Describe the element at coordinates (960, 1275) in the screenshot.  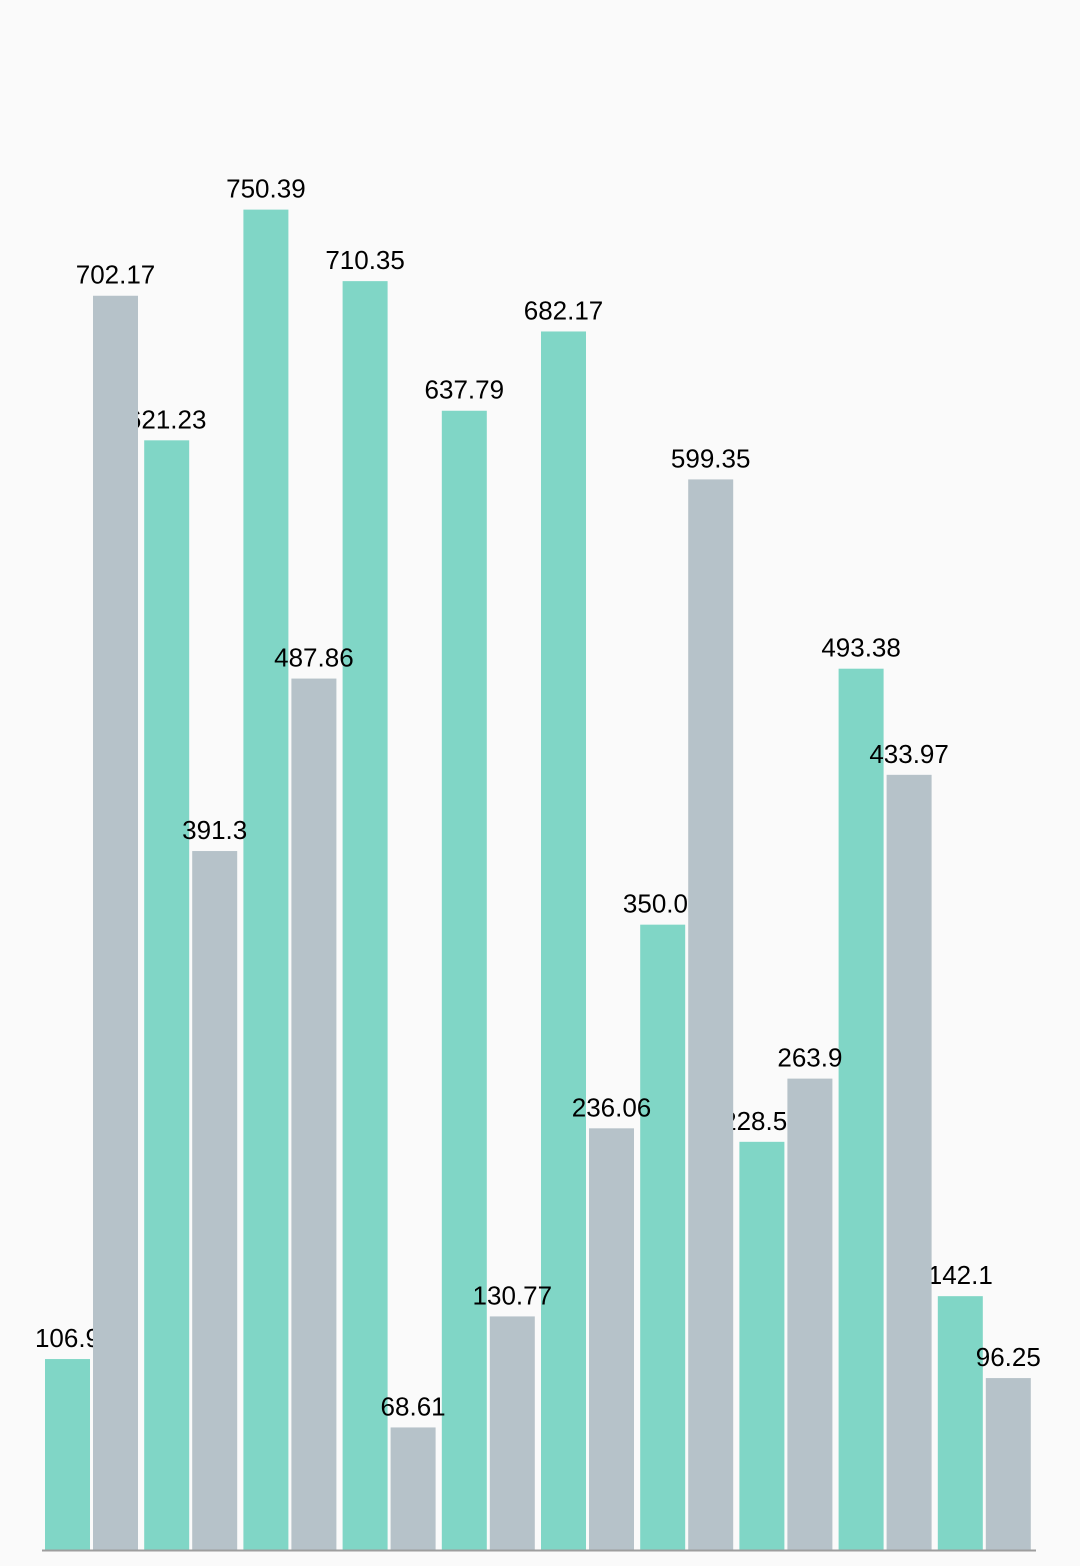
I see `value-label: 142.1` at that location.